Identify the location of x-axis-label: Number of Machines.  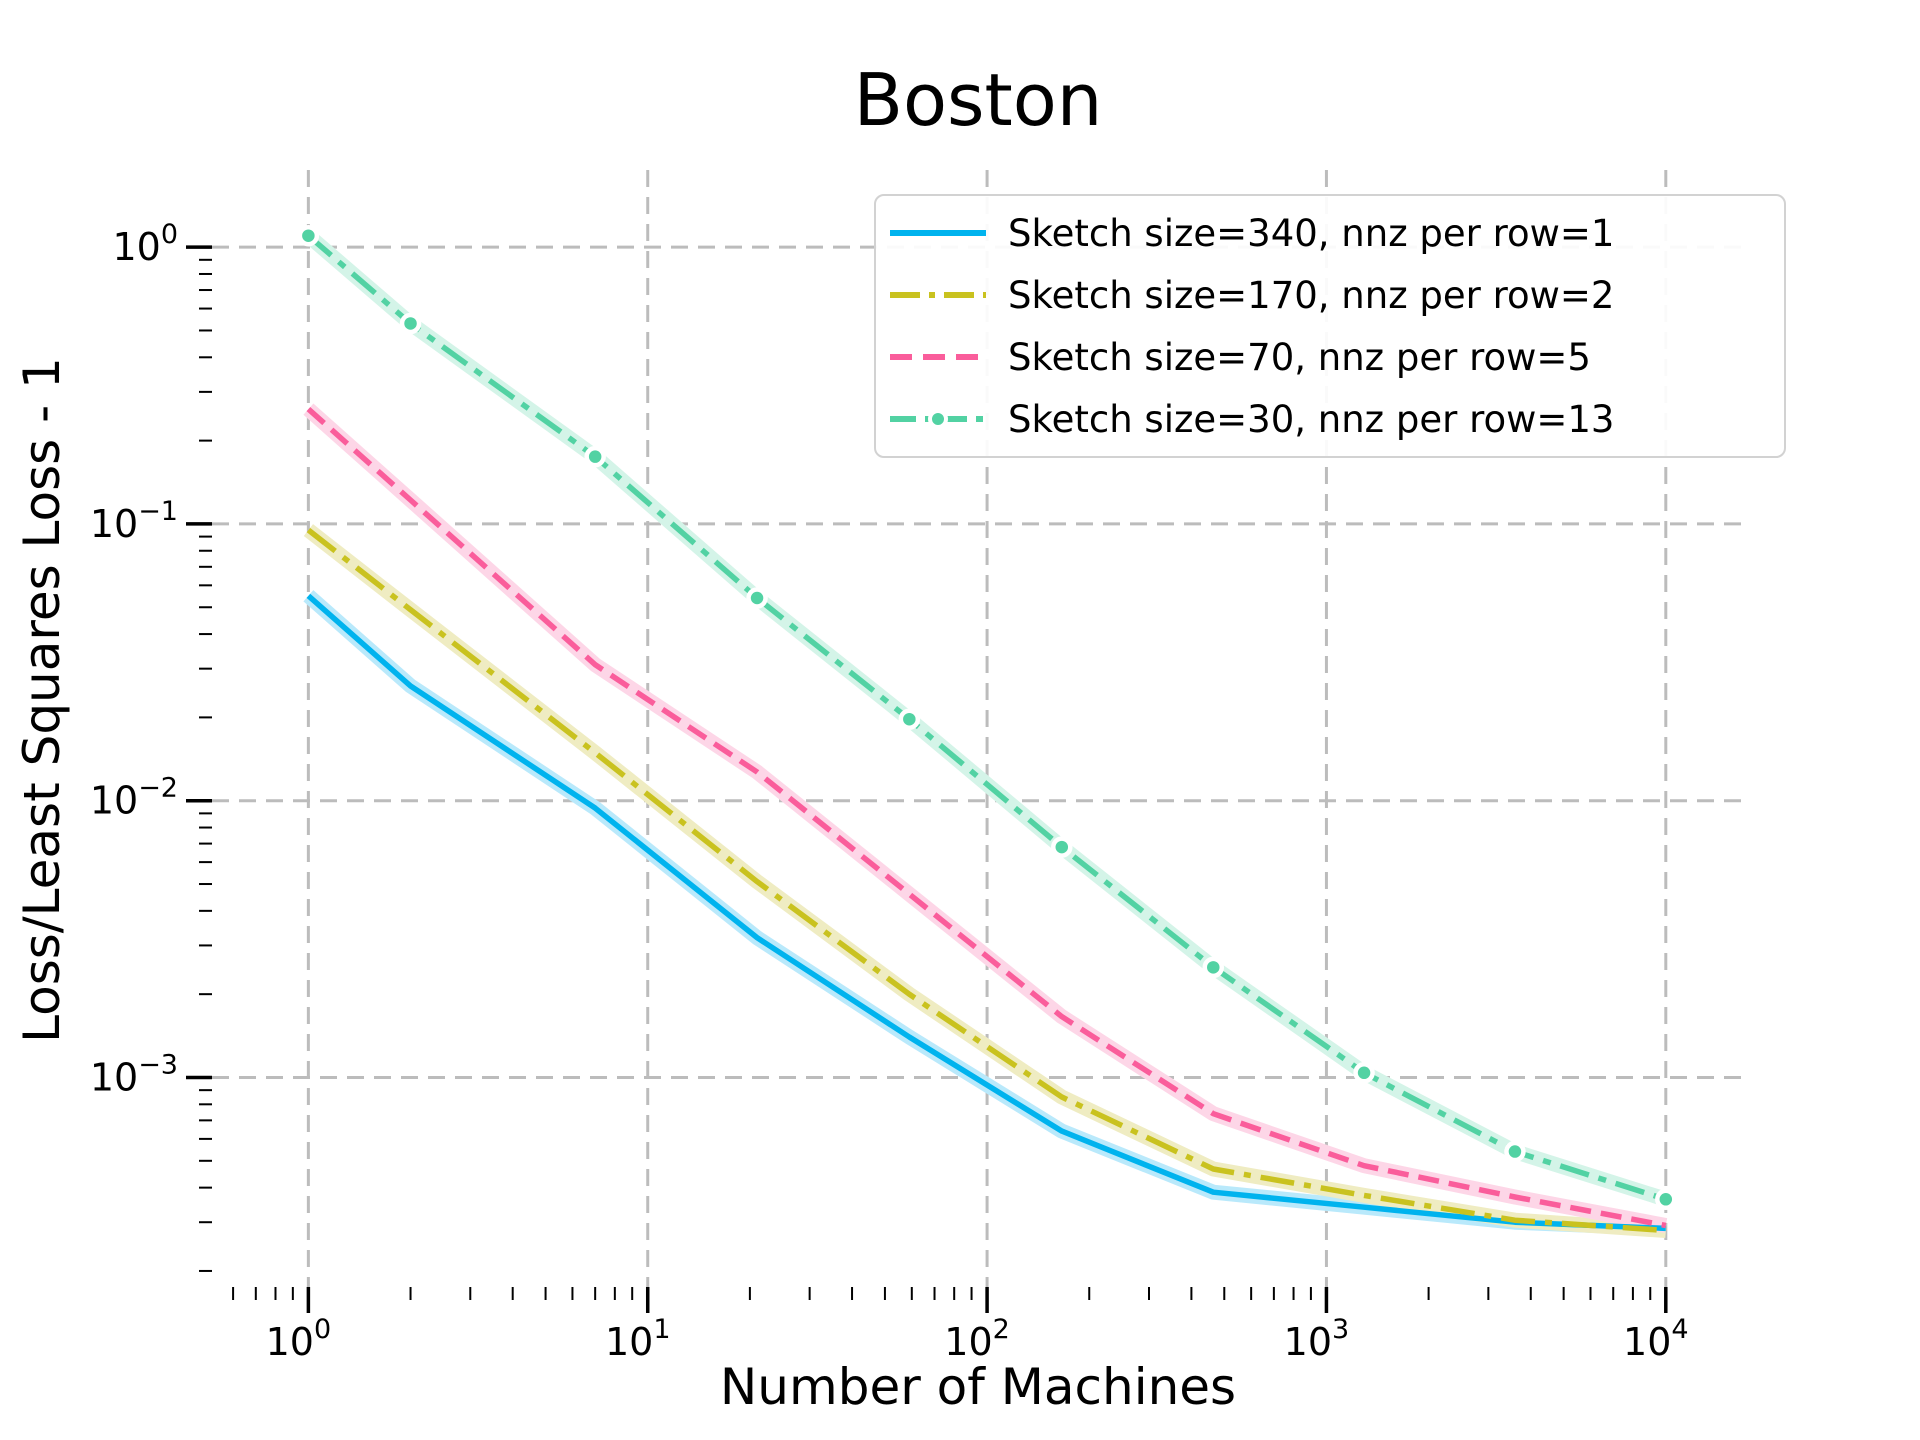
(978, 1387).